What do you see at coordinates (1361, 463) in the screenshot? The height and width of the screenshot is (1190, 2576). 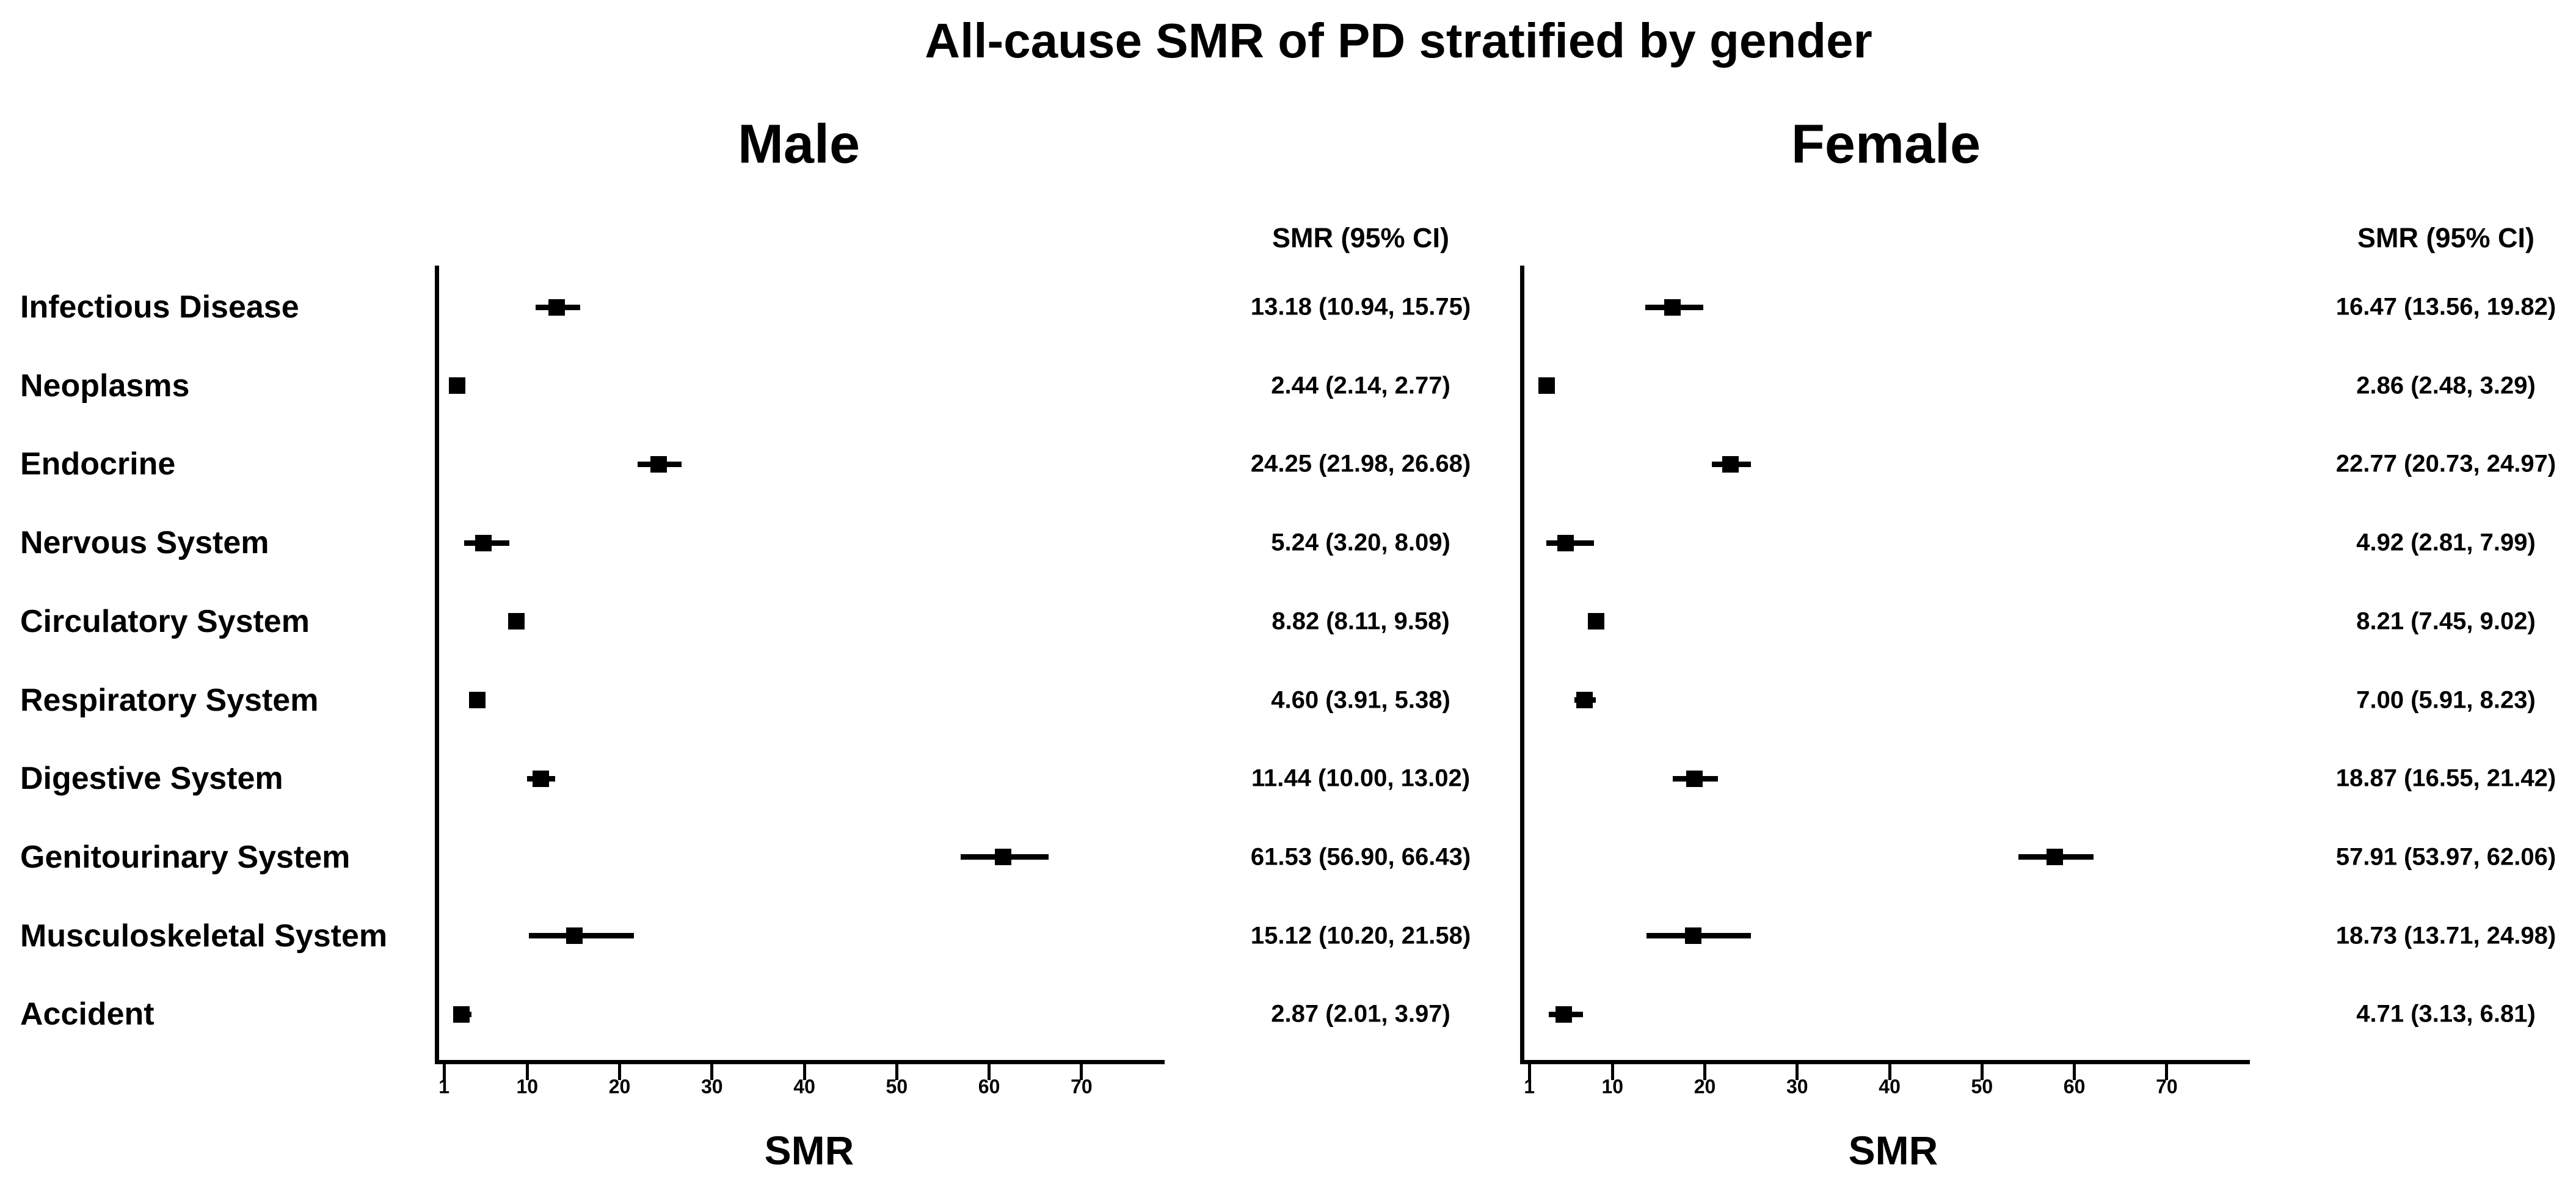 I see `smr-ci-value: 24.25 (21.98, 26.68)` at bounding box center [1361, 463].